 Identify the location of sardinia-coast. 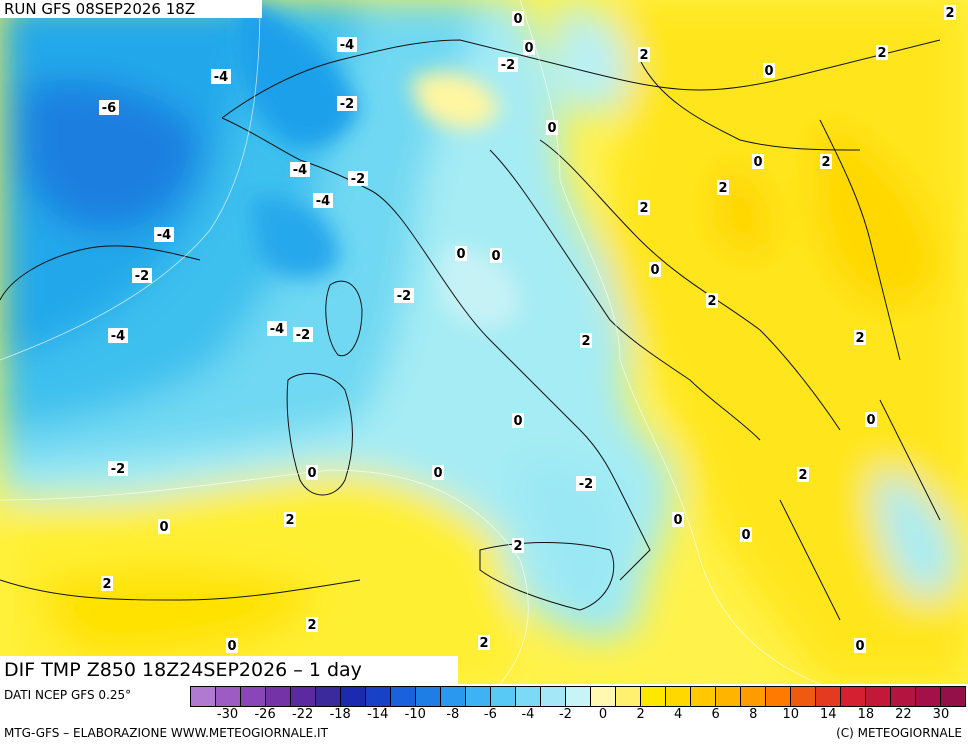
(319, 434).